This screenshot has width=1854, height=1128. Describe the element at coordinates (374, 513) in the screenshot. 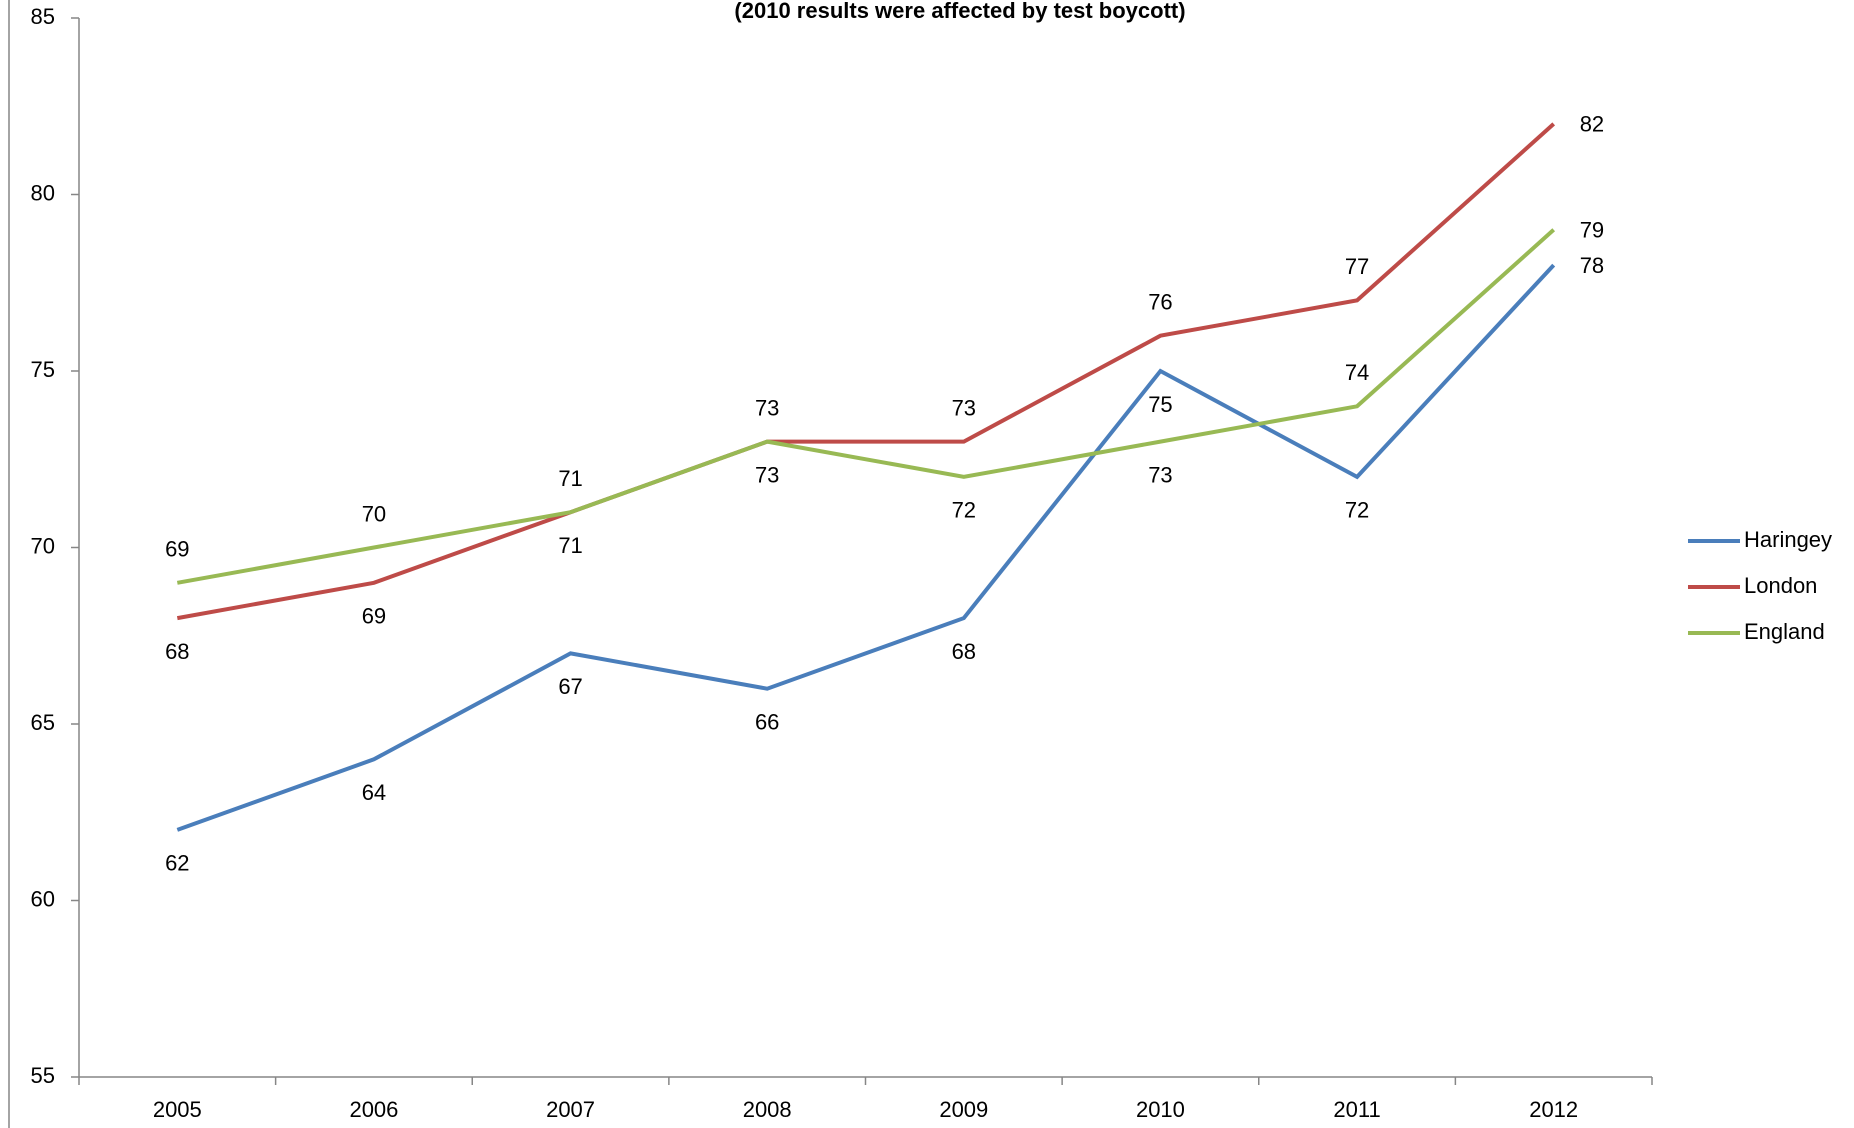

I see `data-label: 70` at that location.